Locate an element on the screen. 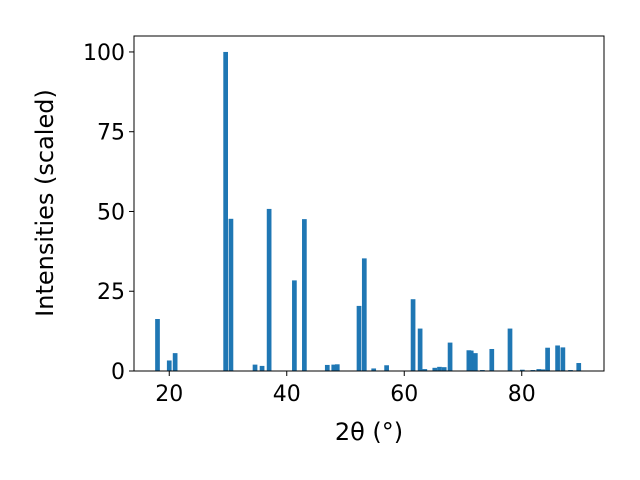 Image resolution: width=640 pixels, height=480 pixels. x-tick-label: 60 is located at coordinates (404, 394).